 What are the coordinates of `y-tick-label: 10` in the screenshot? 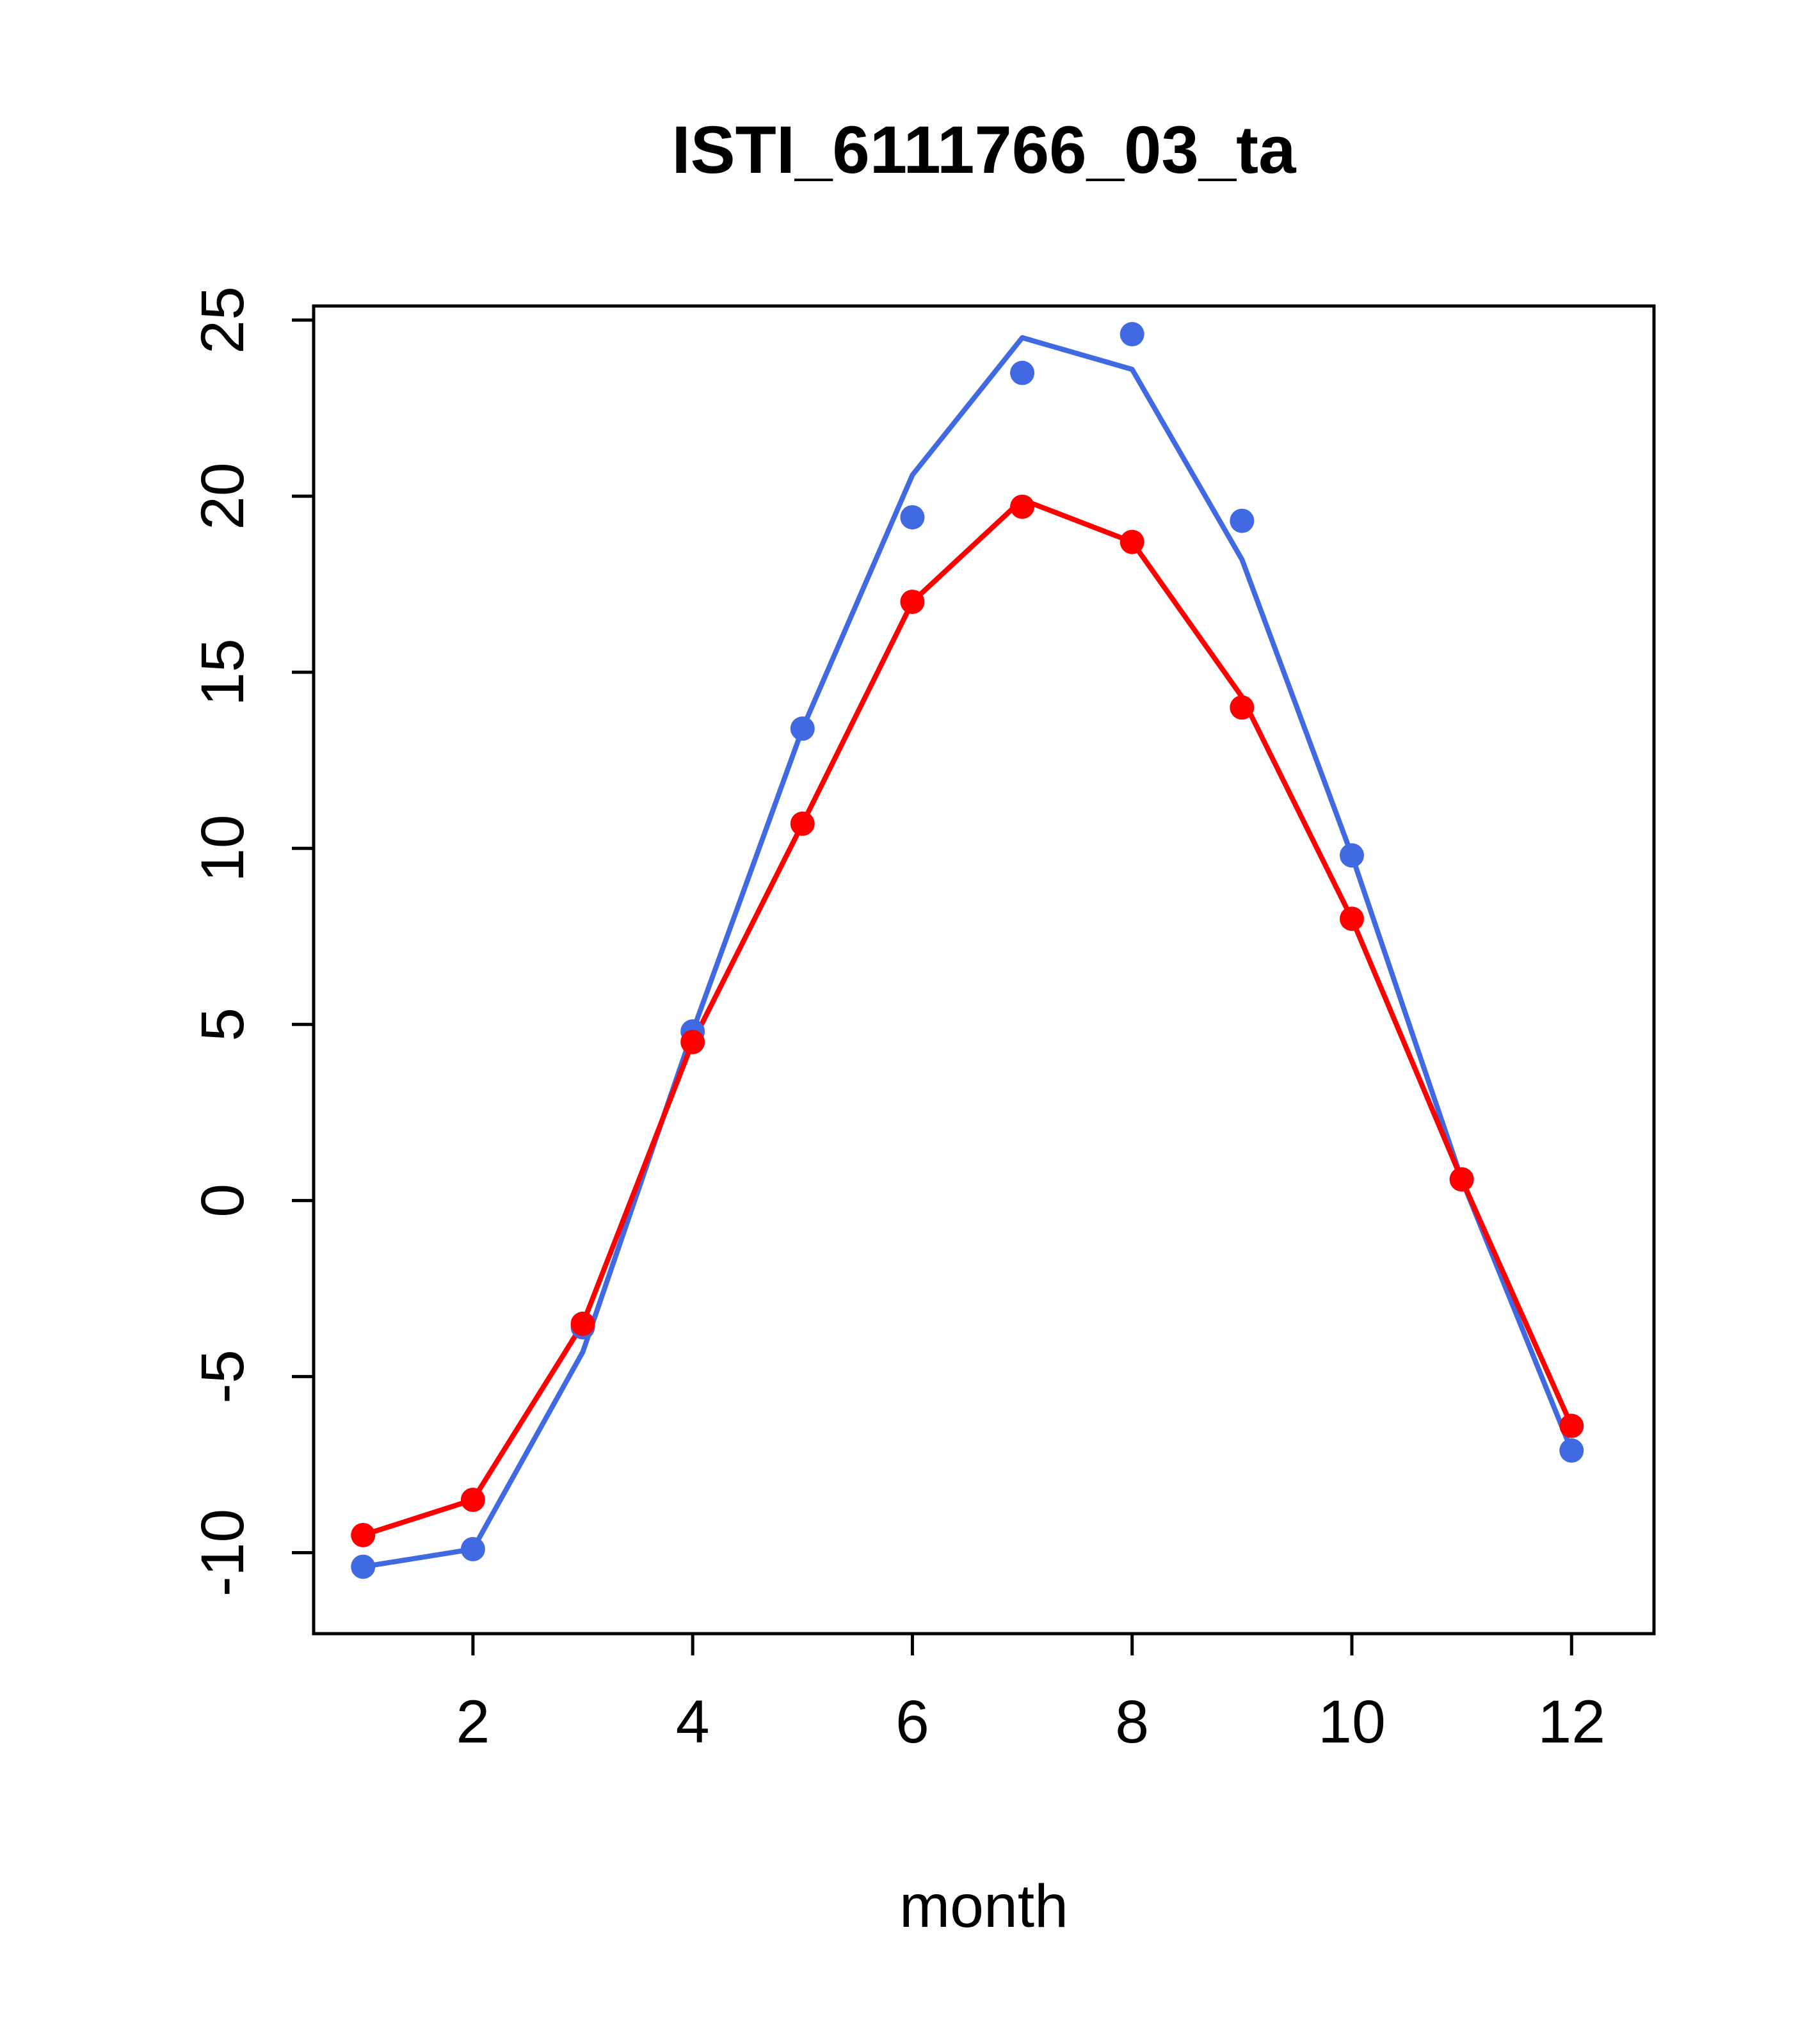 It's located at (223, 848).